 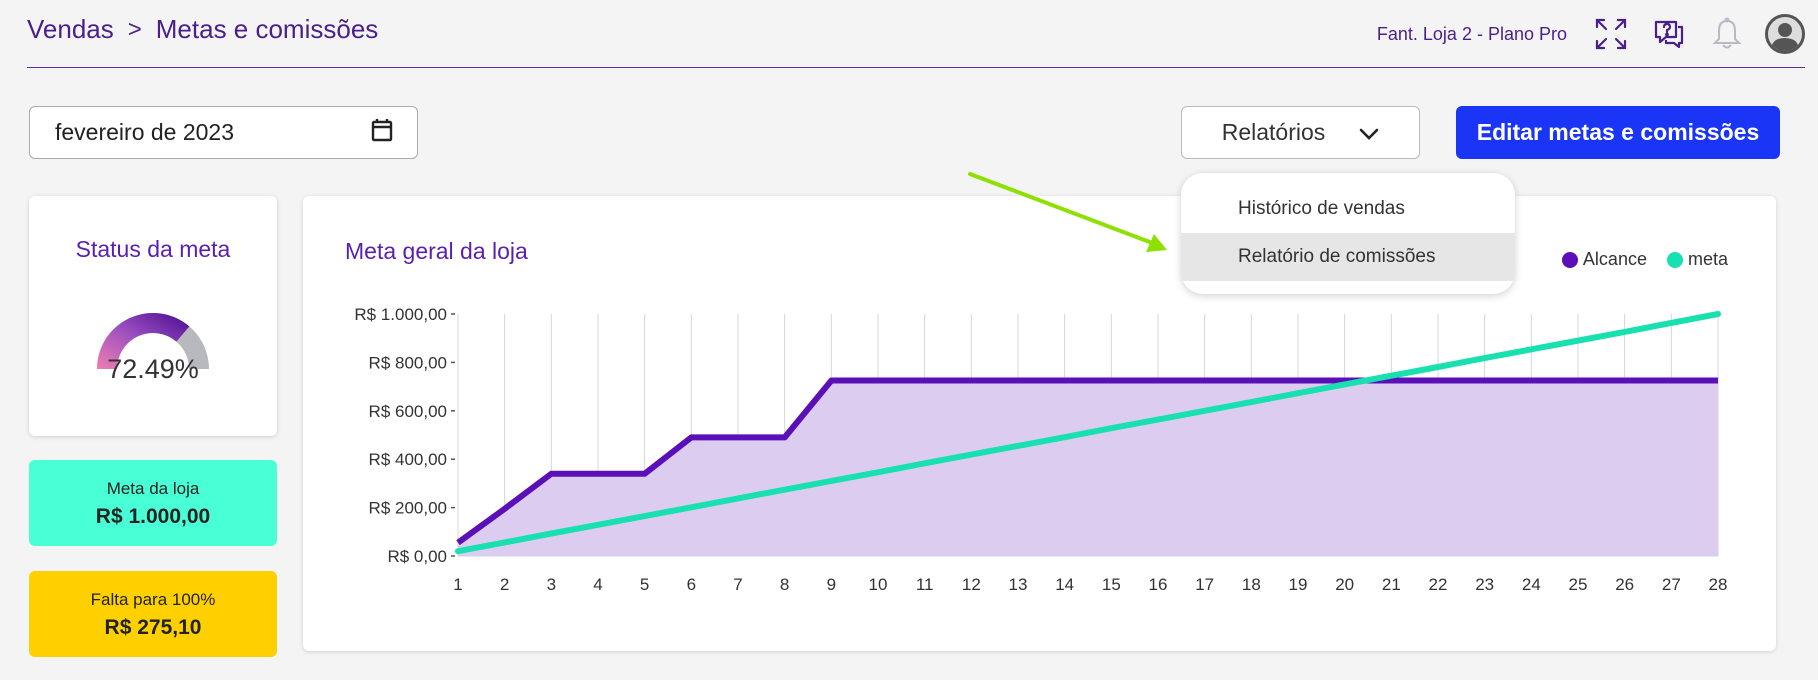 What do you see at coordinates (831, 584) in the screenshot?
I see `x-tick-label: 9` at bounding box center [831, 584].